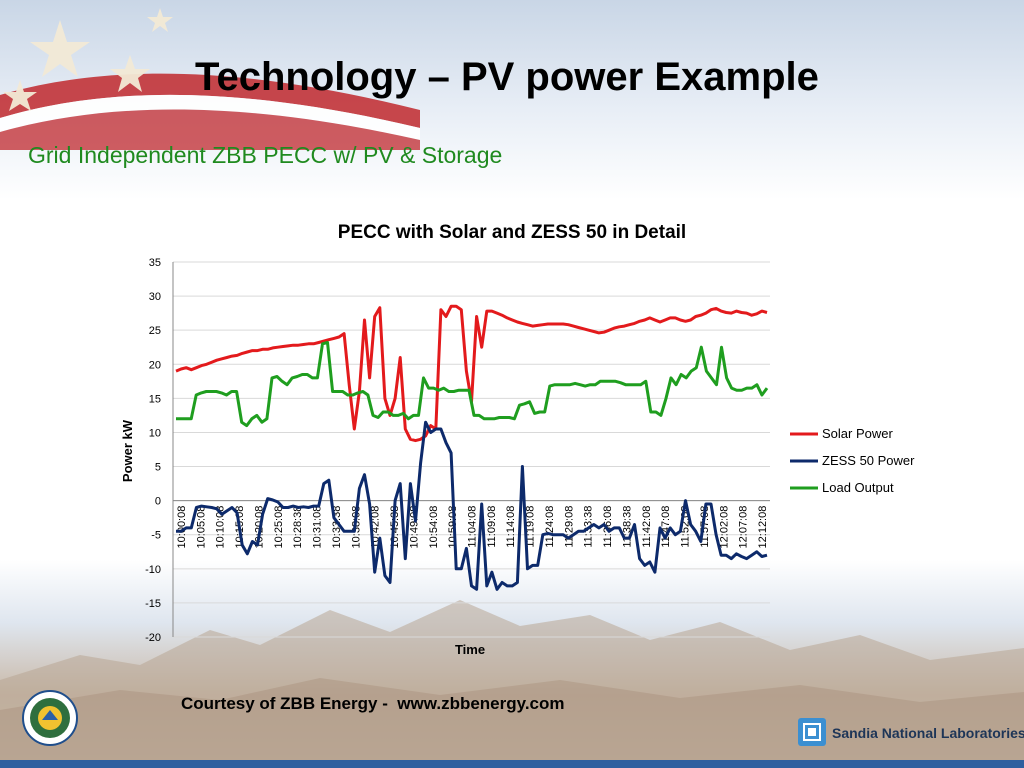 This screenshot has height=768, width=1024. I want to click on y-tick-label: -20, so click(153, 638).